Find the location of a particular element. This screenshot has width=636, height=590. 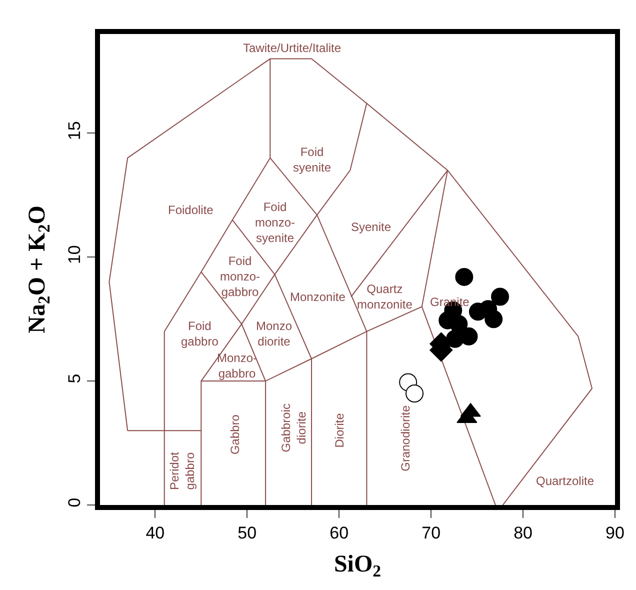

annotation: Gabbroic diorite is located at coordinates (293, 427).